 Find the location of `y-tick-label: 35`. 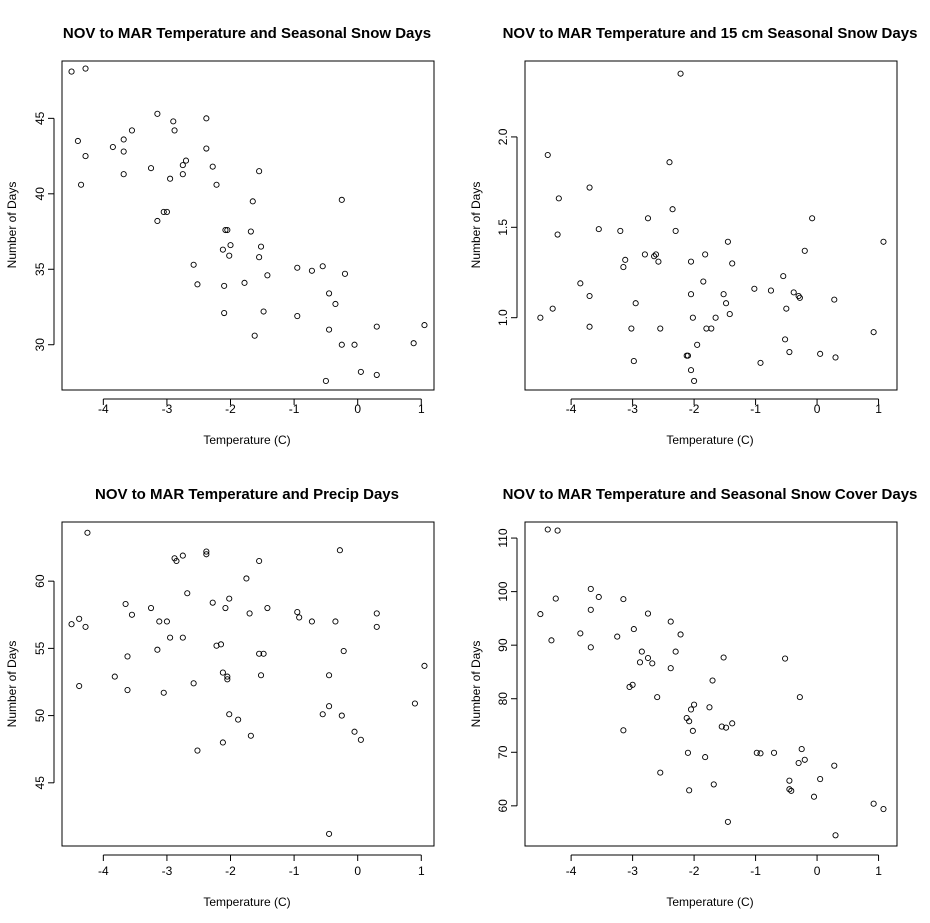

y-tick-label: 35 is located at coordinates (40, 269).